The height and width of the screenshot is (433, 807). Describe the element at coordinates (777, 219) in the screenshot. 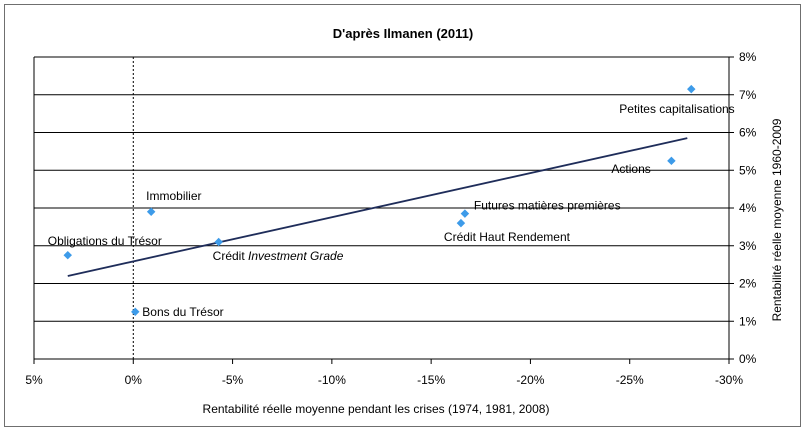

I see `y-axis-label: Rentabilité réelle moyenne 1960-2009` at that location.